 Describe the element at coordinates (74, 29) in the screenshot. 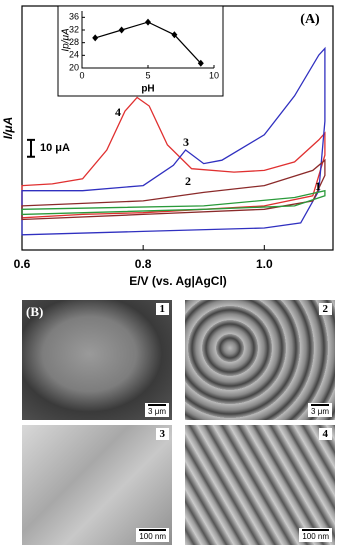

I see `y-tick-label: 32` at that location.